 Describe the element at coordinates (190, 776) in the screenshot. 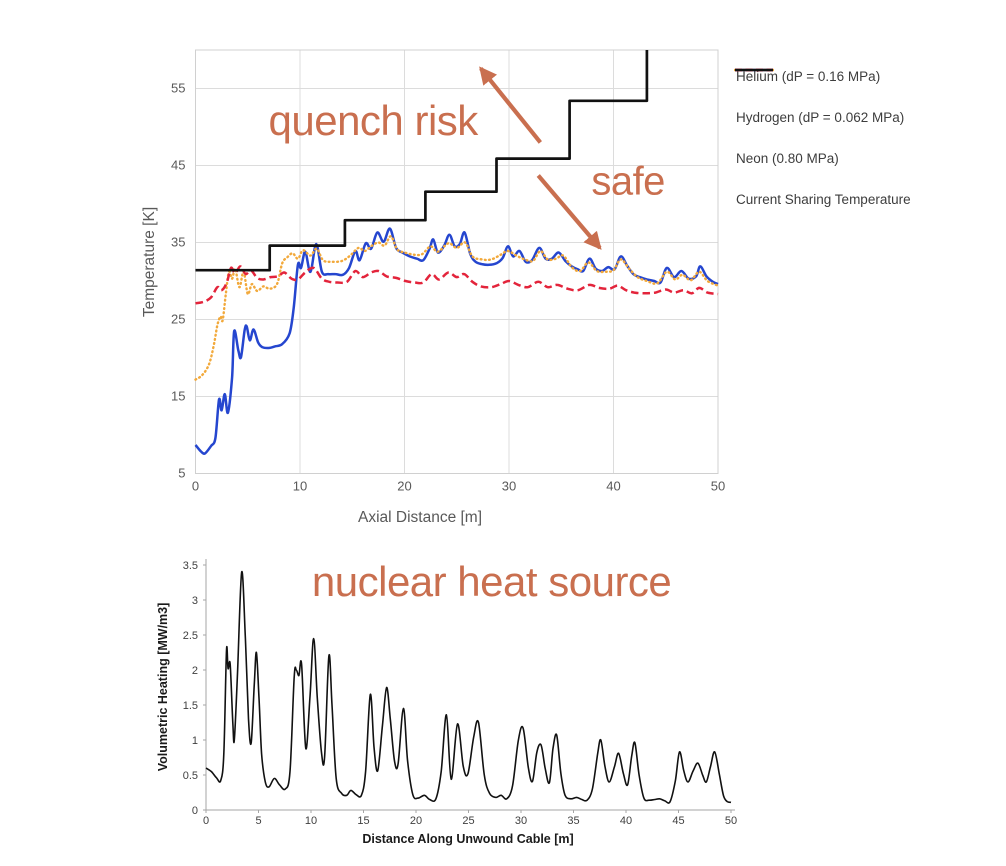

I see `y-tick-label: 0.5` at that location.